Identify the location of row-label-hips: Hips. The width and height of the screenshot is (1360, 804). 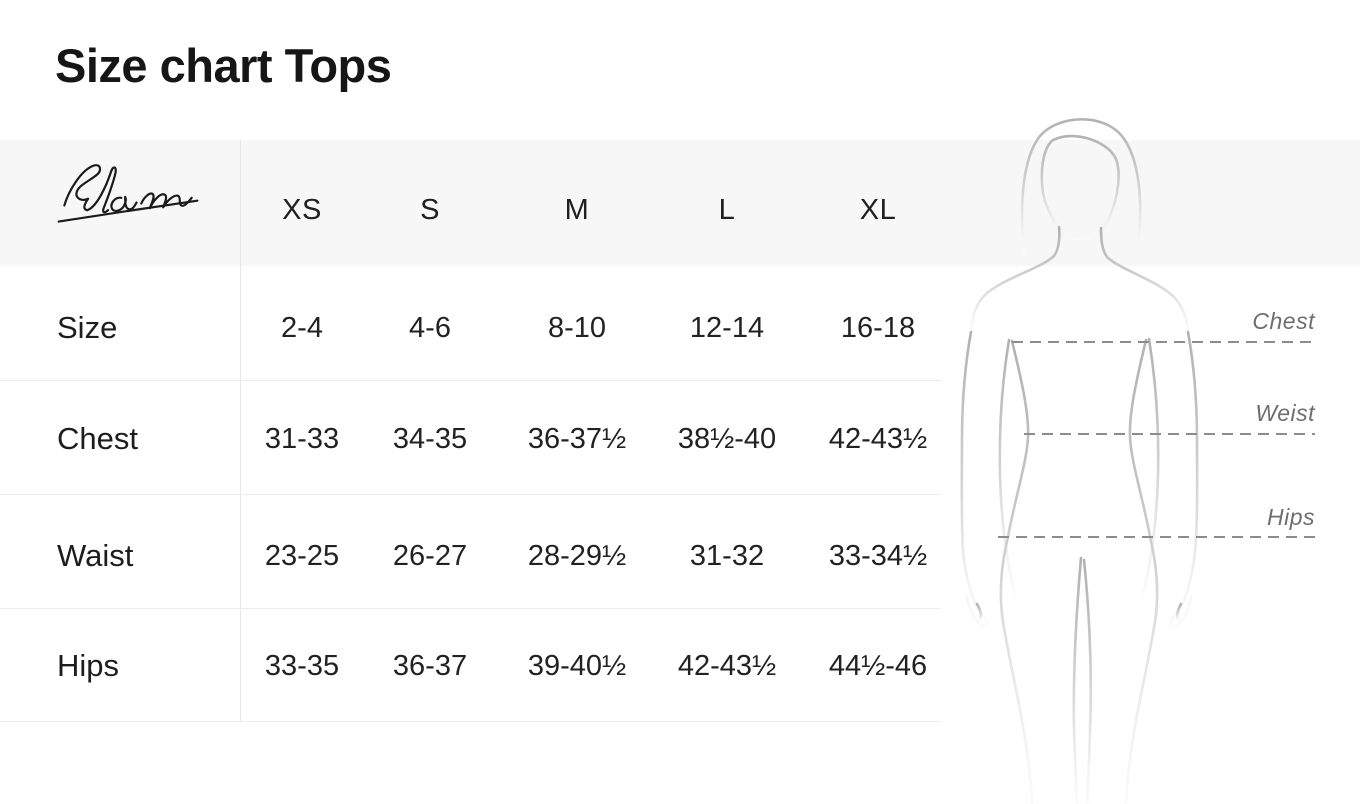
(88, 665).